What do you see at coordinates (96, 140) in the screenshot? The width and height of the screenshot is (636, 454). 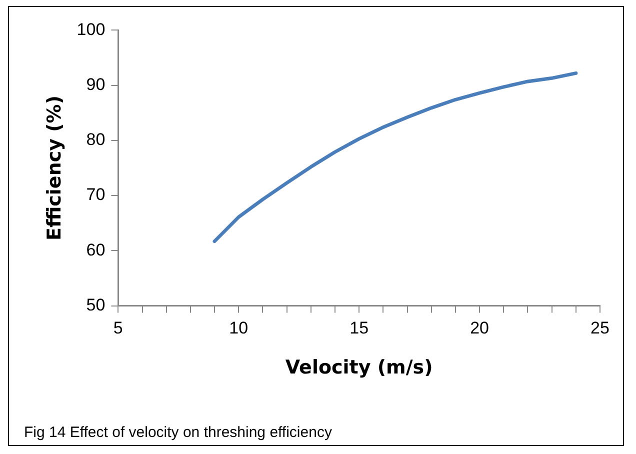 I see `y-tick-label: 80` at bounding box center [96, 140].